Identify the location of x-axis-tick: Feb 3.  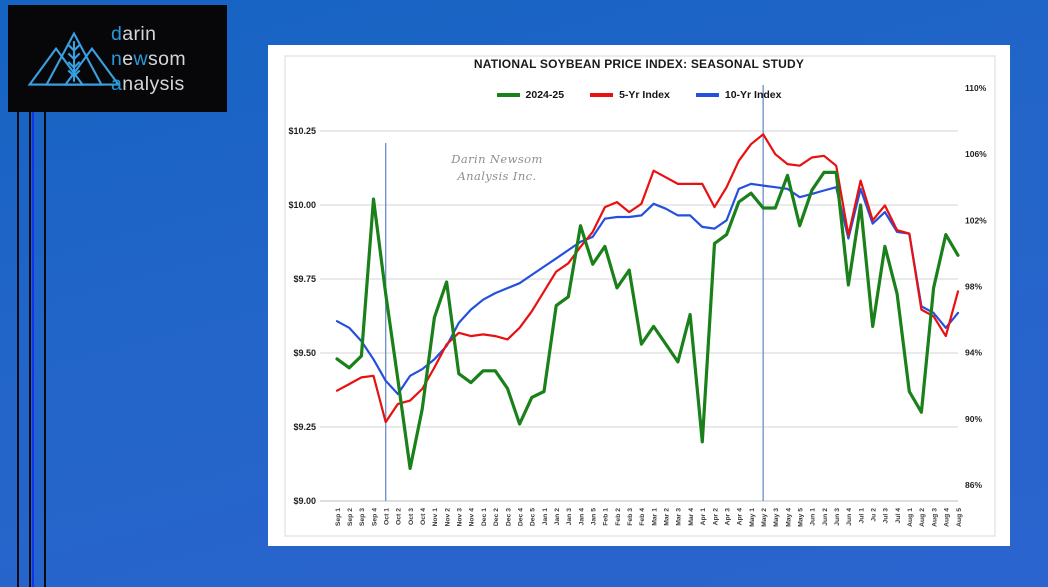
(630, 517).